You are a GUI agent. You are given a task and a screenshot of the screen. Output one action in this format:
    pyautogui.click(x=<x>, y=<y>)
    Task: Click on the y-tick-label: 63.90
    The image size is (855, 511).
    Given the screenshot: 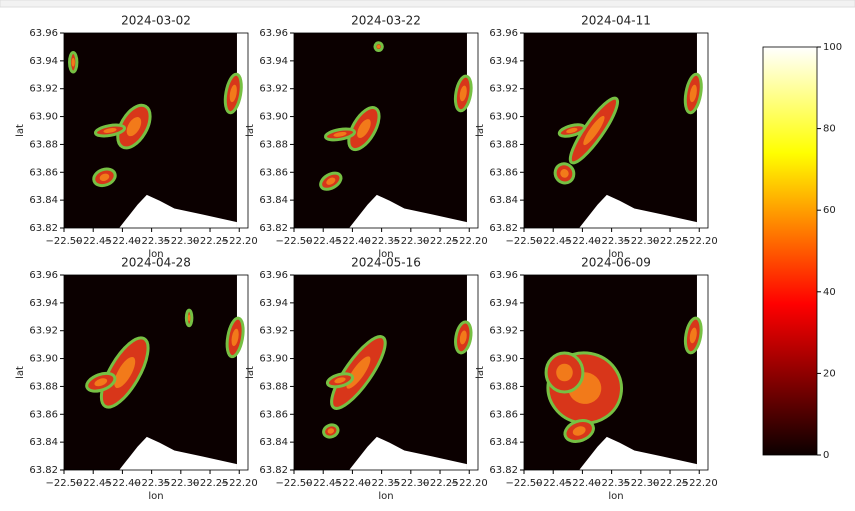 What is the action you would take?
    pyautogui.click(x=273, y=359)
    